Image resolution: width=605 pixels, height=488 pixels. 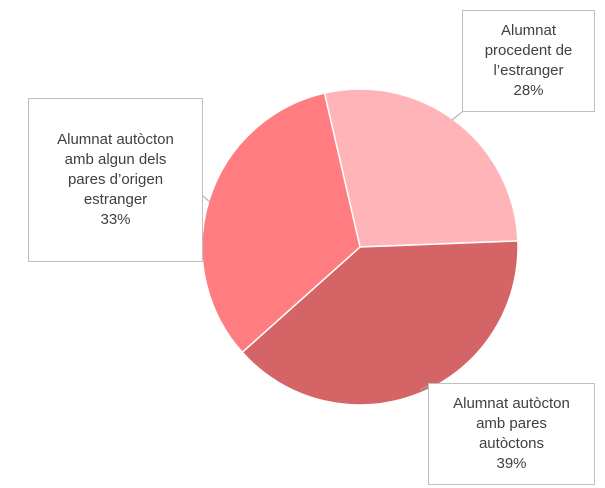 What do you see at coordinates (528, 50) in the screenshot?
I see `category-label: Alumnat procedent de l’estranger` at bounding box center [528, 50].